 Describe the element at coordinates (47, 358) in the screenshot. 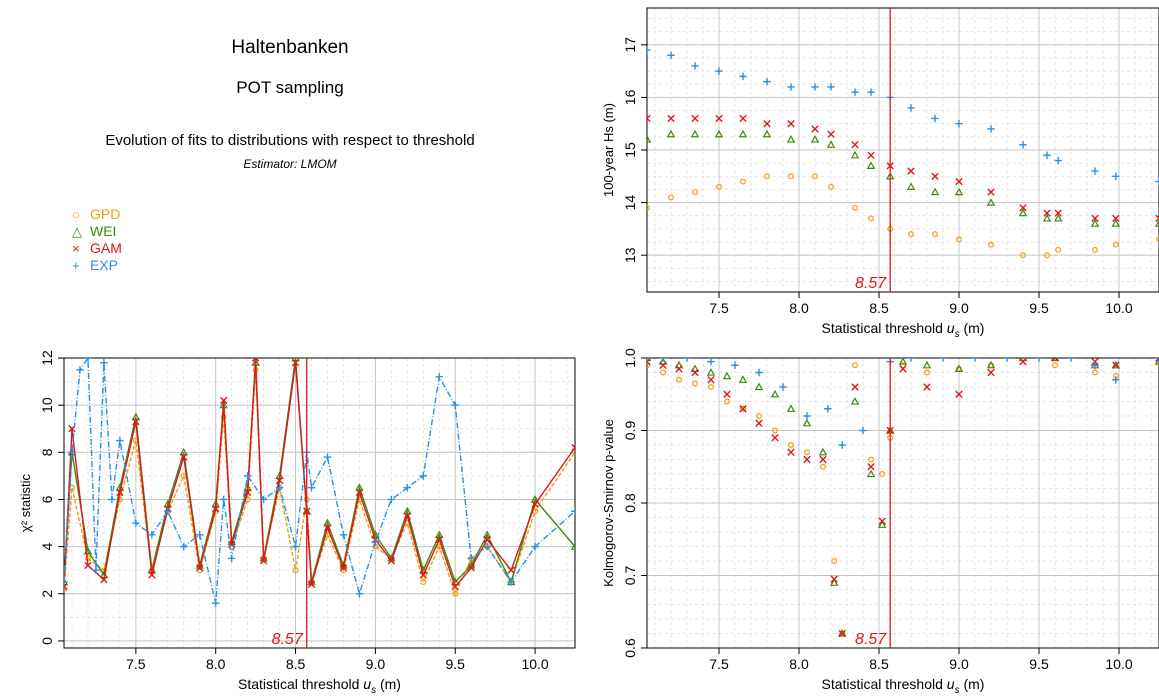

I see `y-tick-label: 12` at that location.